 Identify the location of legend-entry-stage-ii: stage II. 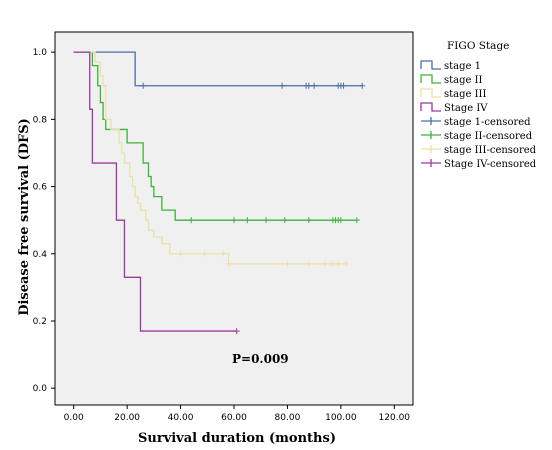
(451, 80).